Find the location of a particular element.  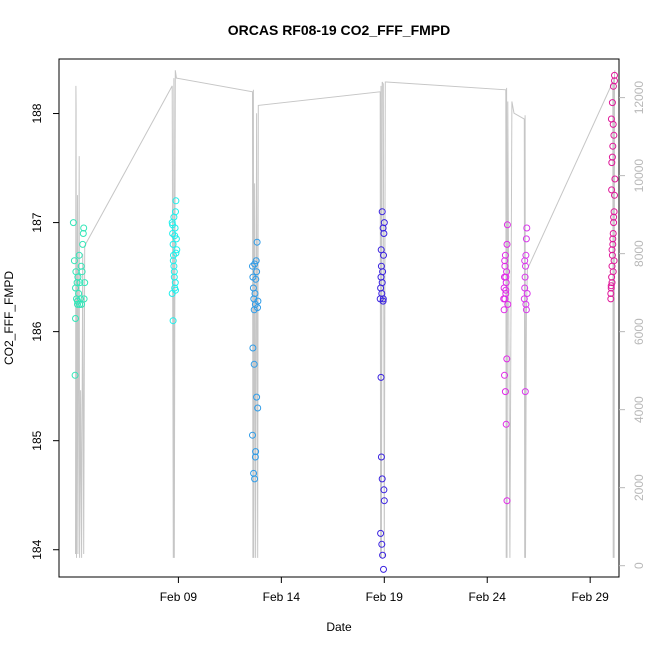

x-tick-label: Feb 14 is located at coordinates (282, 597).